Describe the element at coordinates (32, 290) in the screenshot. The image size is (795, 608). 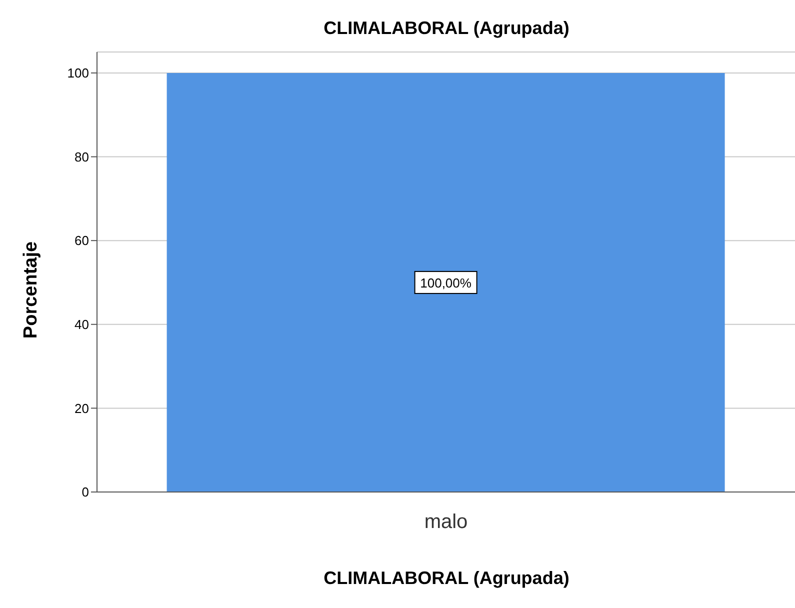
I see `y-axis-title: Porcentaje` at that location.